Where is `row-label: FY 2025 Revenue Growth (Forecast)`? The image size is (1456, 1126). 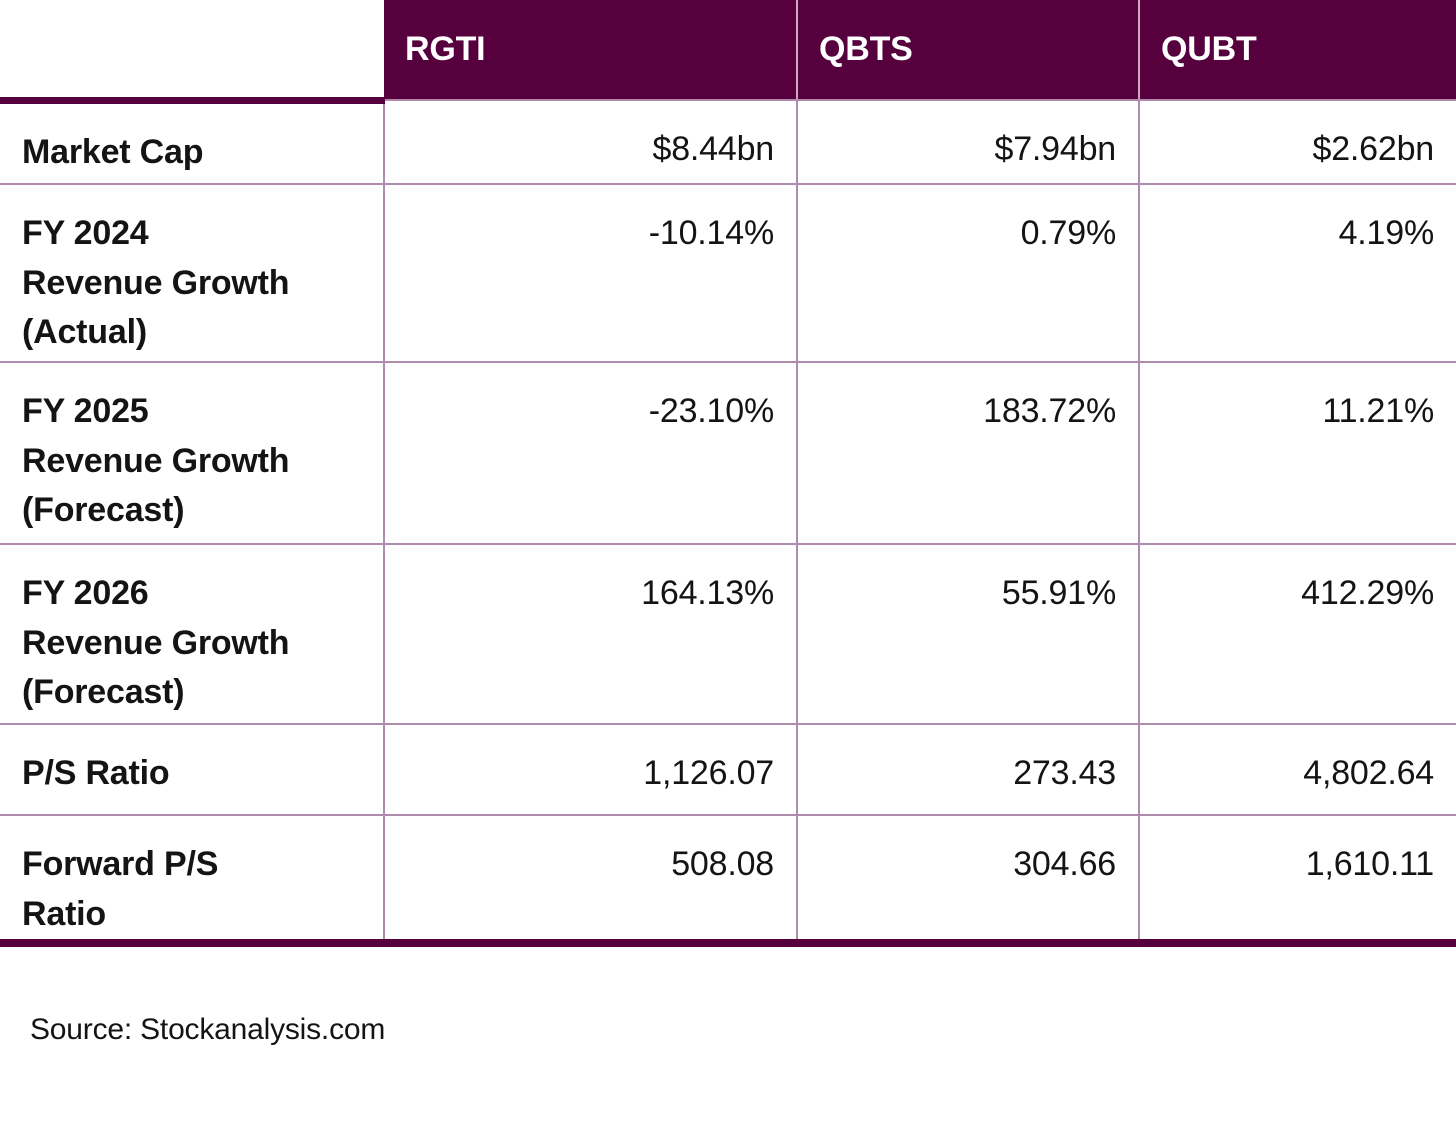 row-label: FY 2025 Revenue Growth (Forecast) is located at coordinates (192, 452).